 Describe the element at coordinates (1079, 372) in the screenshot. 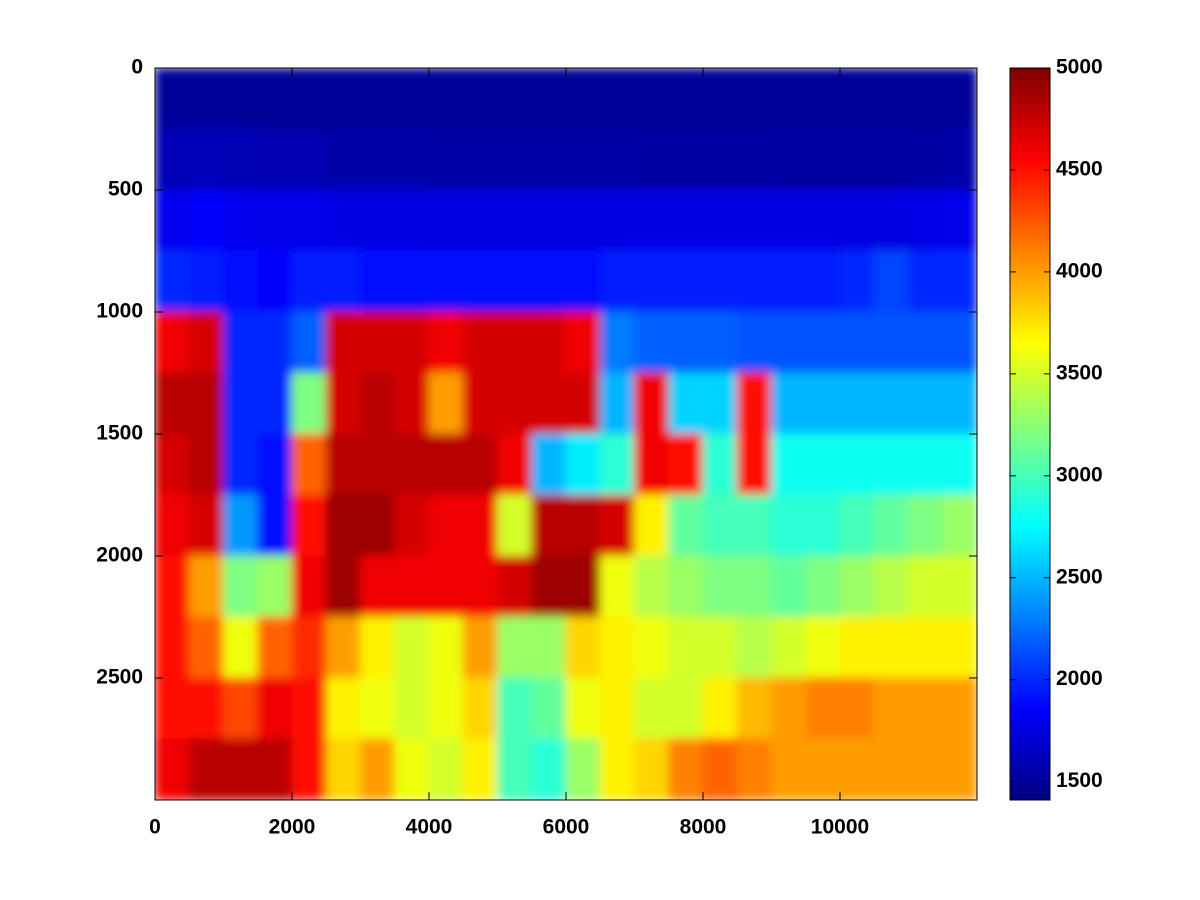

I see `colorbar-tick-label: 3500` at that location.